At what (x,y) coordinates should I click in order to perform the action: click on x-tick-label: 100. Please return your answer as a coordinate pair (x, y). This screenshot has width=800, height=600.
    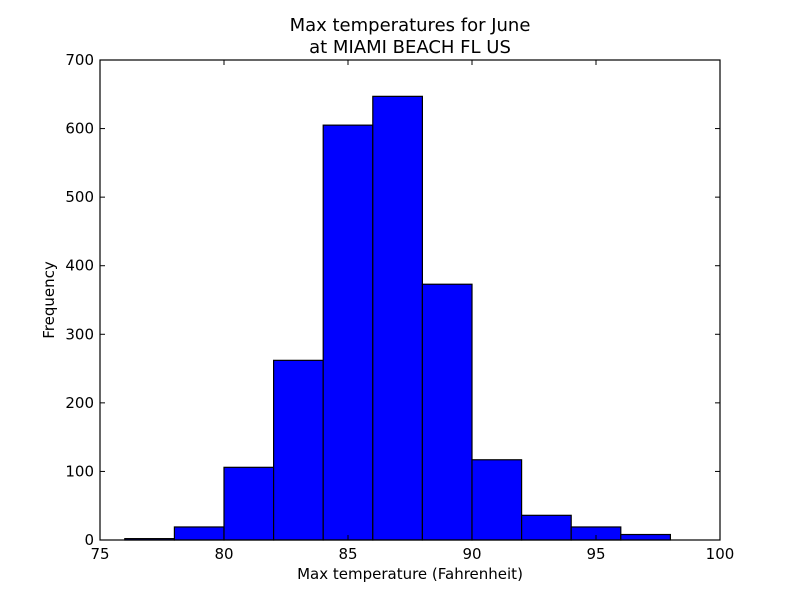
    Looking at the image, I should click on (720, 554).